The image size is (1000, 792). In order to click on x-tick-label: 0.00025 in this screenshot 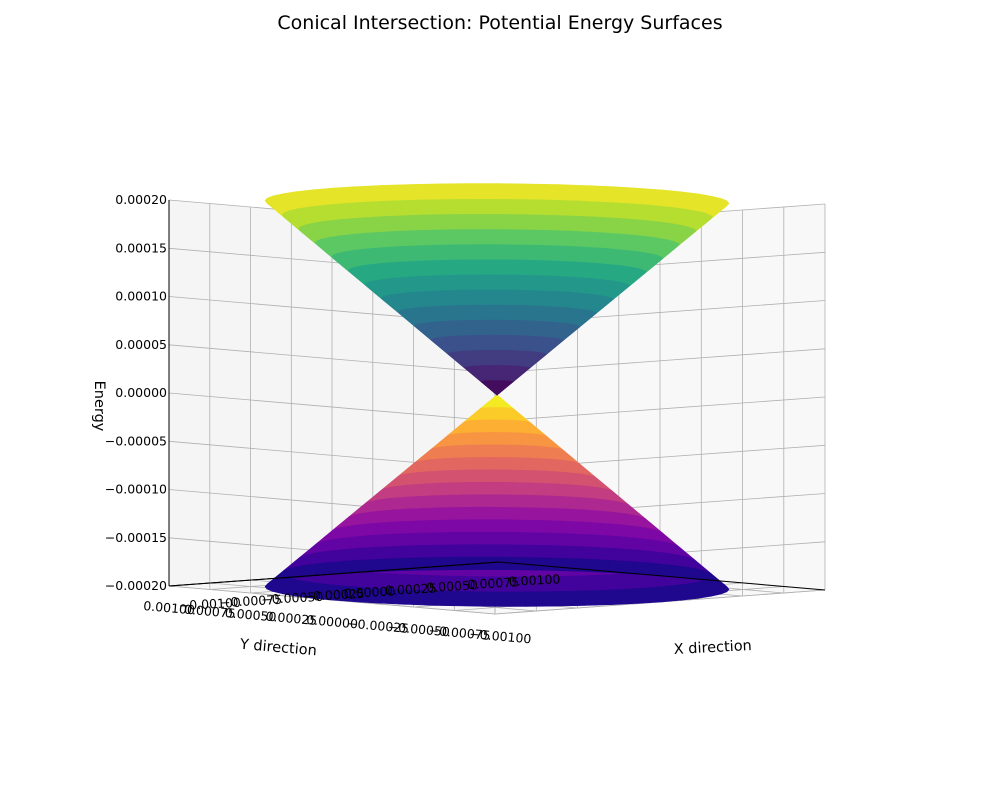, I will do `click(411, 589)`.